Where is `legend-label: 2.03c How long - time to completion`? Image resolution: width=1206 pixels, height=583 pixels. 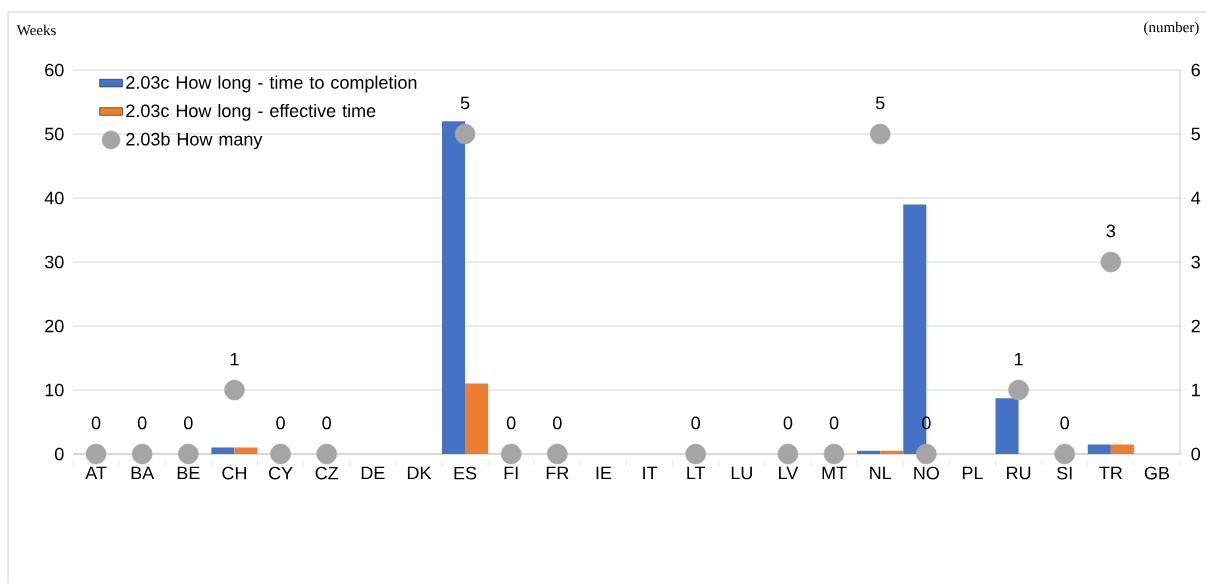 legend-label: 2.03c How long - time to completion is located at coordinates (271, 84).